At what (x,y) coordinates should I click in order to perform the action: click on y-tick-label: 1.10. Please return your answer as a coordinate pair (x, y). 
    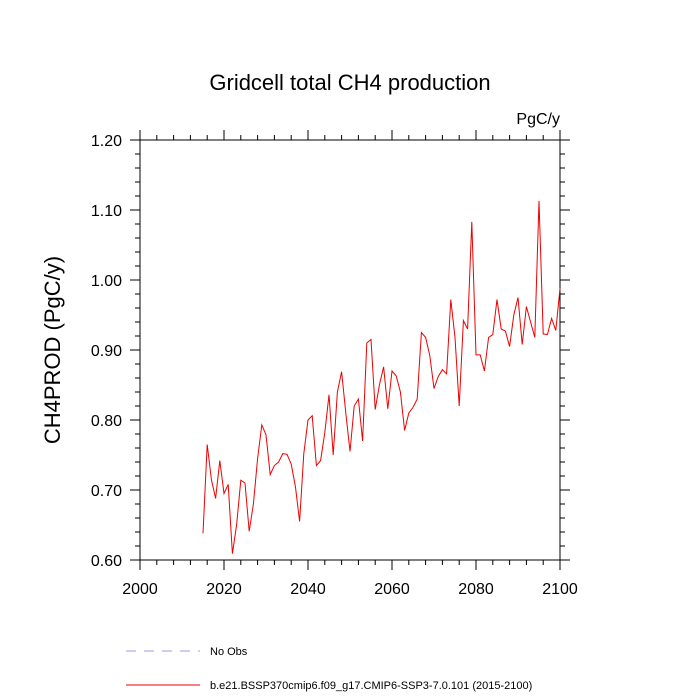
    Looking at the image, I should click on (106, 211).